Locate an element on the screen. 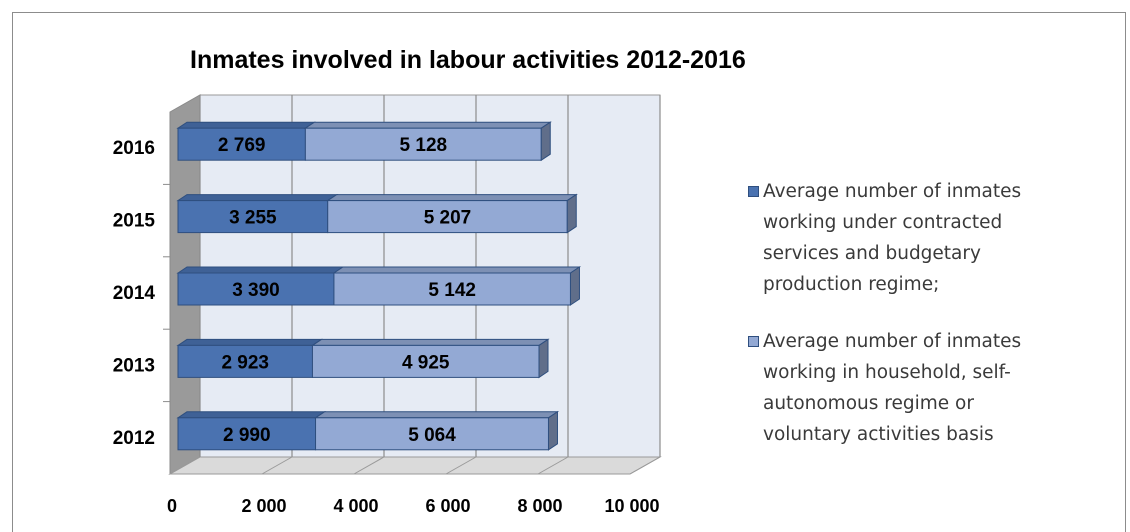  data-label: 2 990 is located at coordinates (247, 435).